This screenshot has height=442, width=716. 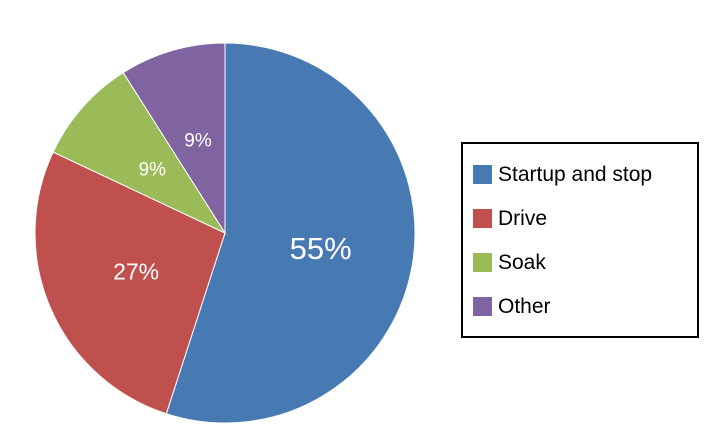 I want to click on legend-item-other: Other, so click(x=580, y=306).